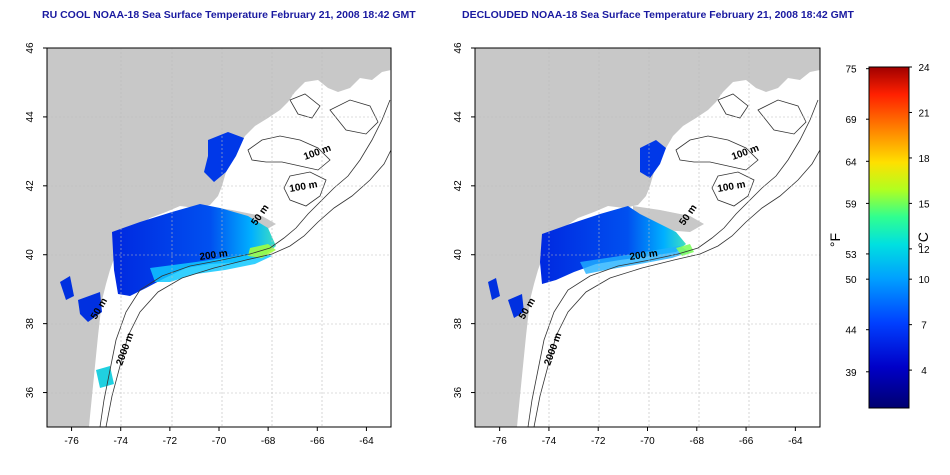 The image size is (950, 475). What do you see at coordinates (924, 326) in the screenshot?
I see `celsius-tick-label: 7` at bounding box center [924, 326].